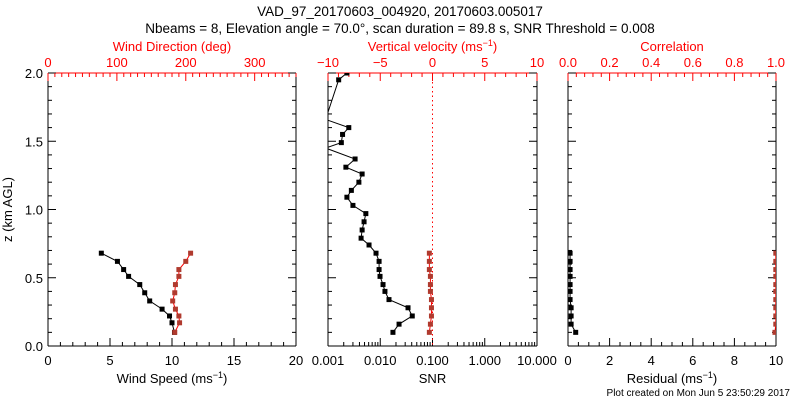  Describe the element at coordinates (699, 393) in the screenshot. I see `plot-footer: Plot created on Mon Jun 5 23:50:29 2017` at that location.